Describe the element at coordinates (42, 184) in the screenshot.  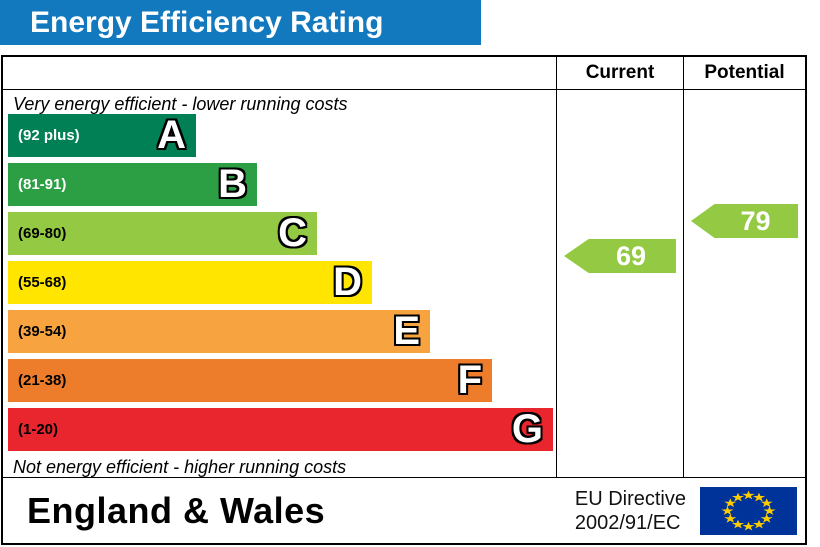
I see `band-b-range: (81-91)` at that location.